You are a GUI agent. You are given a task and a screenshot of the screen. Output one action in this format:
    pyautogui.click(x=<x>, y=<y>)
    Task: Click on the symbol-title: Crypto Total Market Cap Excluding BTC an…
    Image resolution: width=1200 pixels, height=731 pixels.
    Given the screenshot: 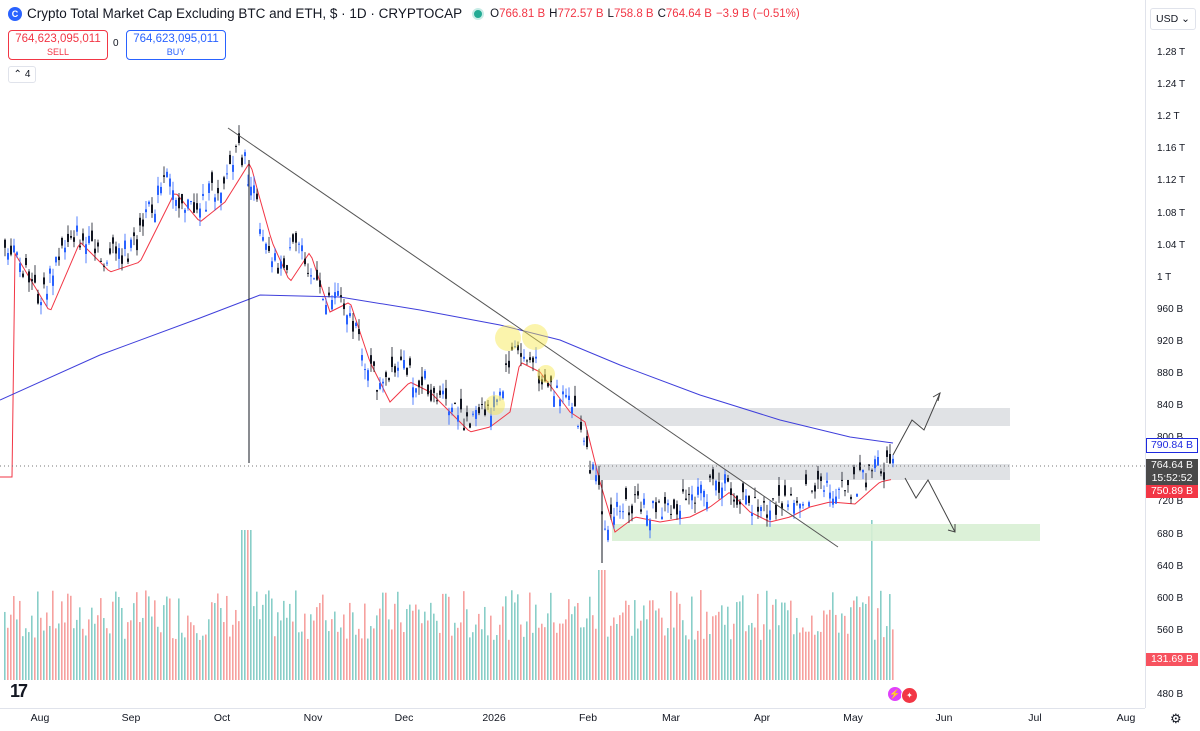 What is the action you would take?
    pyautogui.click(x=245, y=13)
    